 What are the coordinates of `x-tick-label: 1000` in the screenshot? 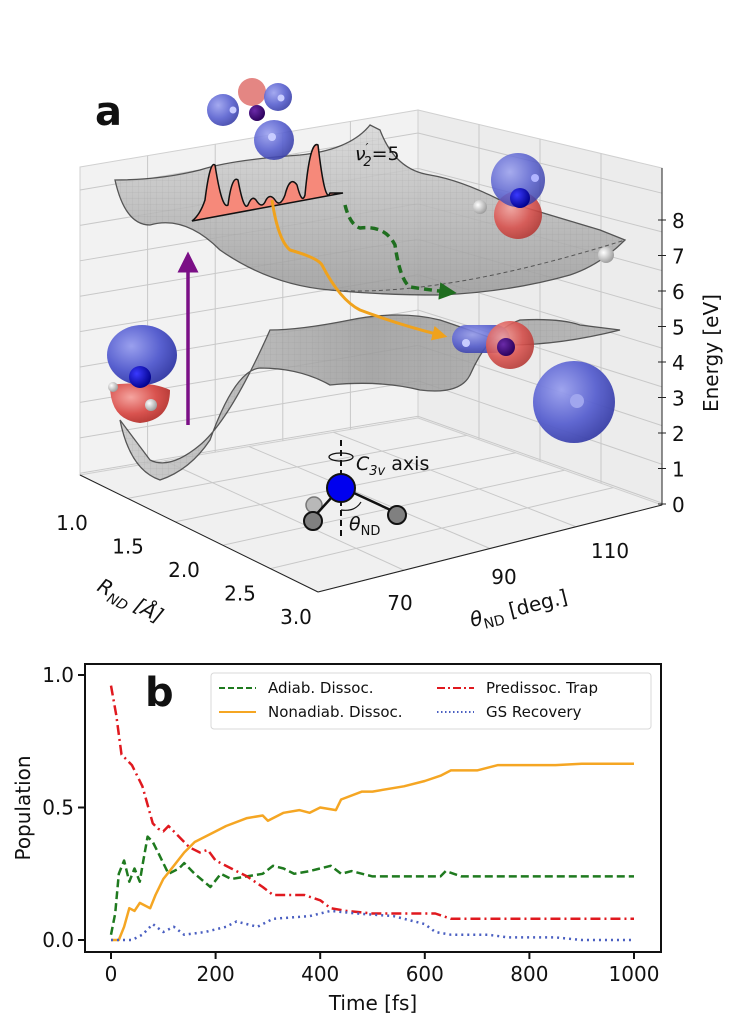 It's located at (634, 974).